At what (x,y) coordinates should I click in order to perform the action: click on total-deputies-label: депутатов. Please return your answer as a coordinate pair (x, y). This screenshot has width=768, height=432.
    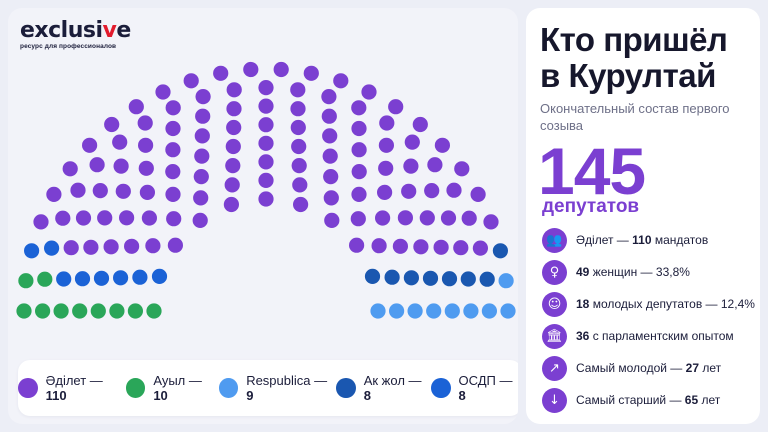
    Looking at the image, I should click on (590, 207).